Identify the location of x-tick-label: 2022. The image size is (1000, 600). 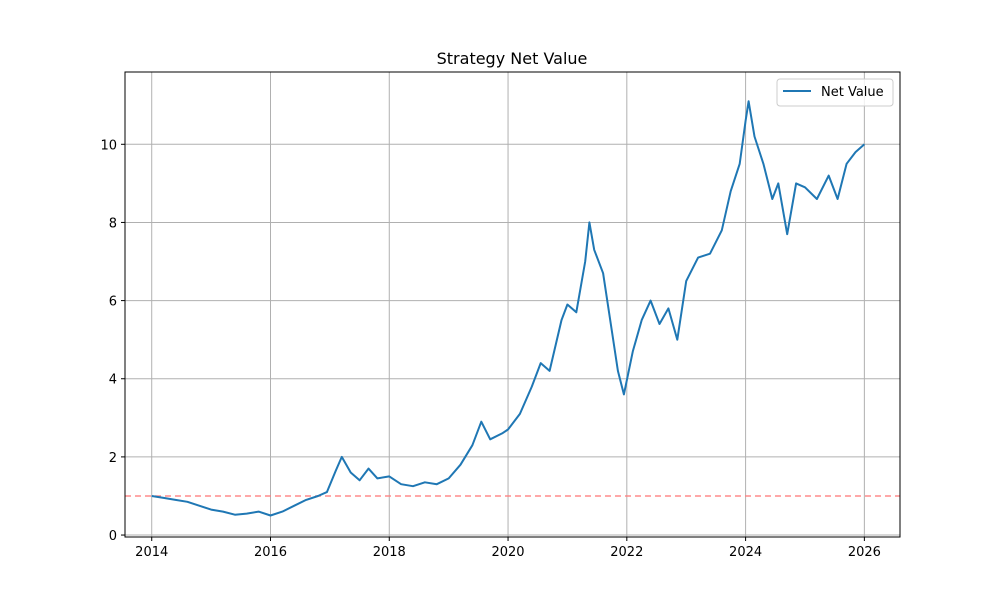
(626, 552).